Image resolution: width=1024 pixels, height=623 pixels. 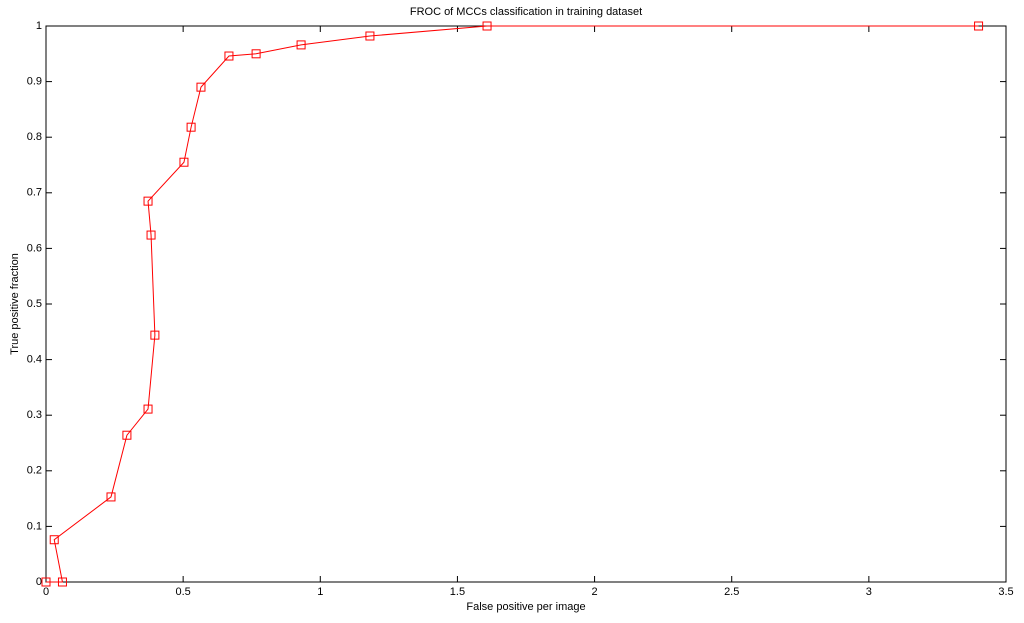 I want to click on x-tick-label: 2, so click(x=595, y=592).